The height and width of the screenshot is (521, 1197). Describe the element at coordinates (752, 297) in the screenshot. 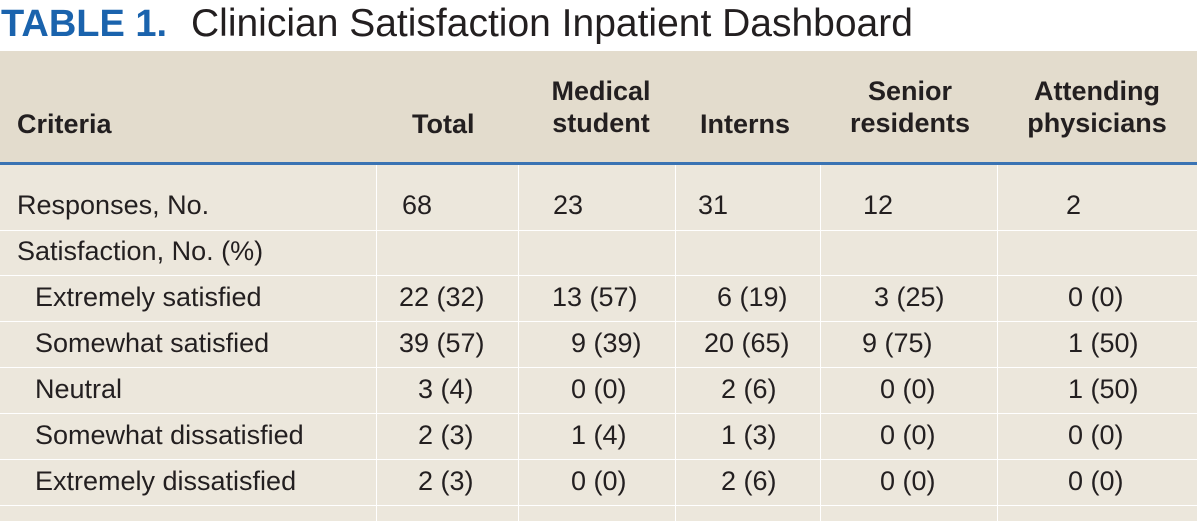

I see `cell-interns: 6 (19)` at that location.